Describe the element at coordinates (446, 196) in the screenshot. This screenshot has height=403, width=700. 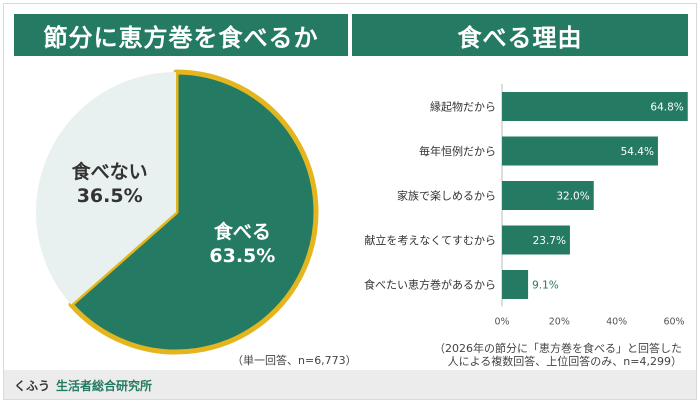
I see `bar-category-label: 家族で楽しめるから` at that location.